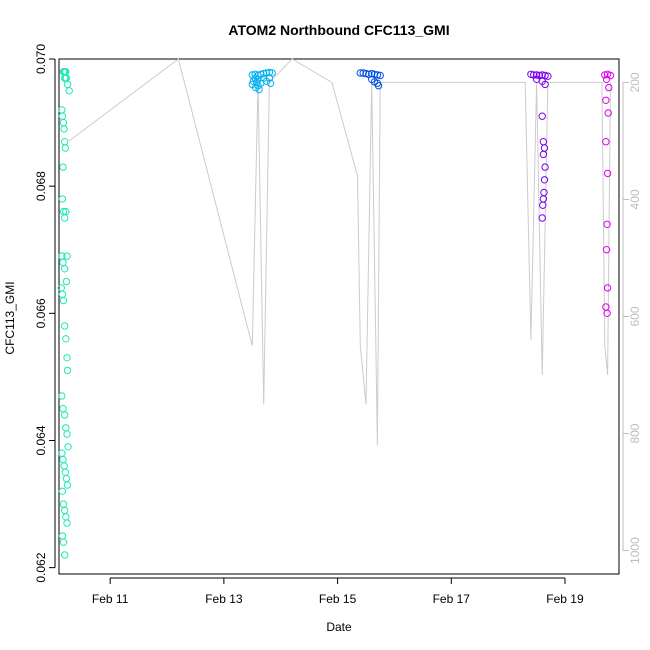  I want to click on y-axis-right: 200 400 600 800 1000, so click(632, 318).